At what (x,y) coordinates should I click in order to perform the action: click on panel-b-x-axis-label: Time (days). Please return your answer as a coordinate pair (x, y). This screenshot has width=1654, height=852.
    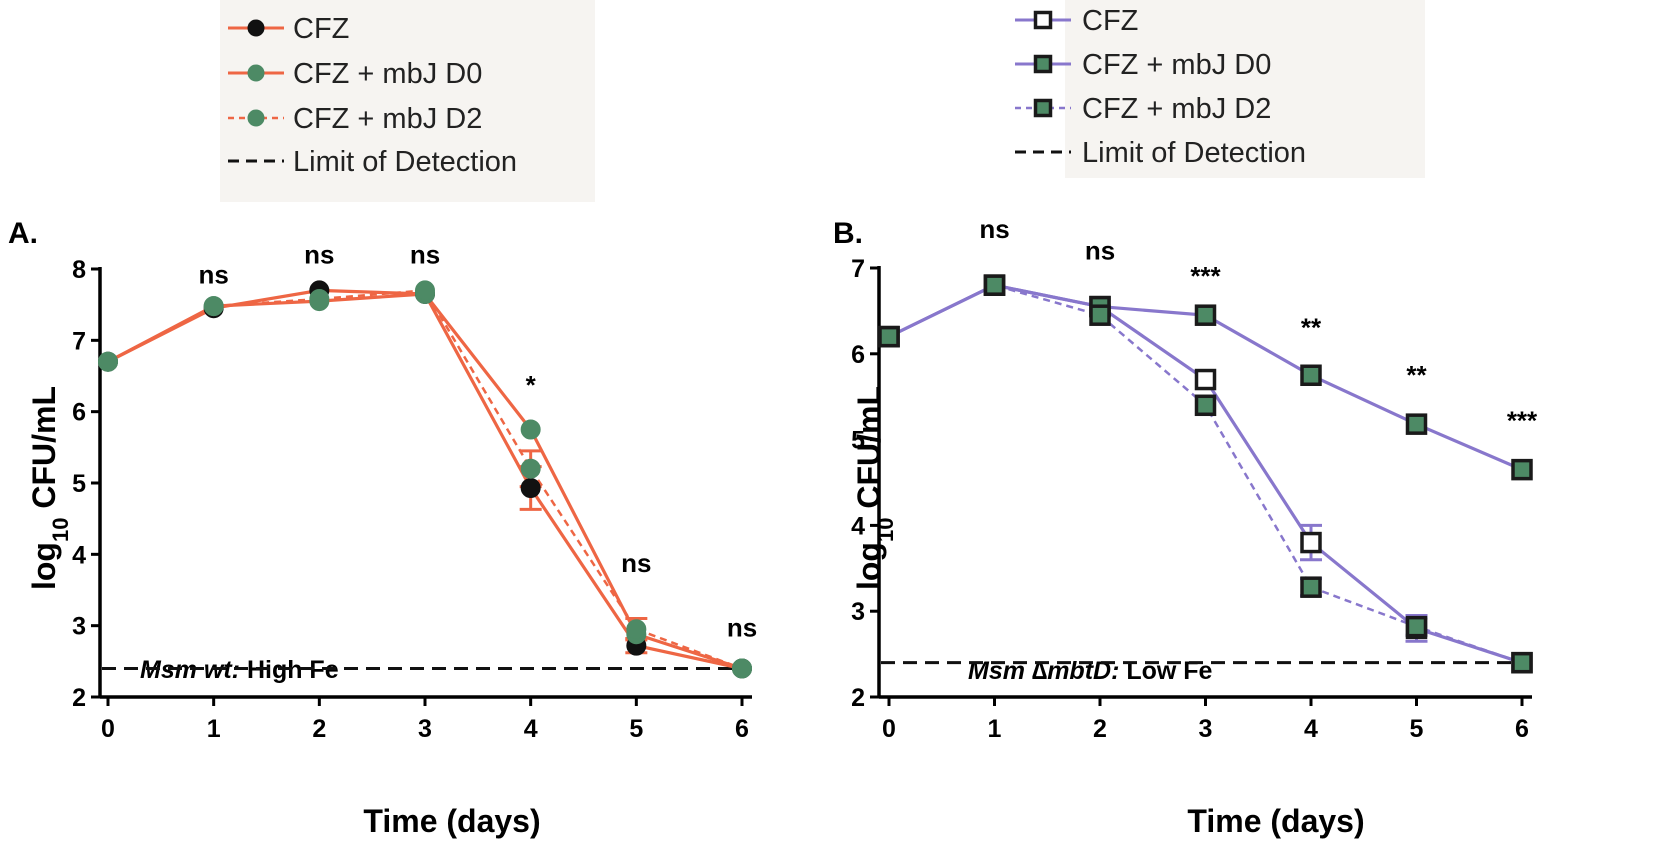
    Looking at the image, I should click on (1275, 821).